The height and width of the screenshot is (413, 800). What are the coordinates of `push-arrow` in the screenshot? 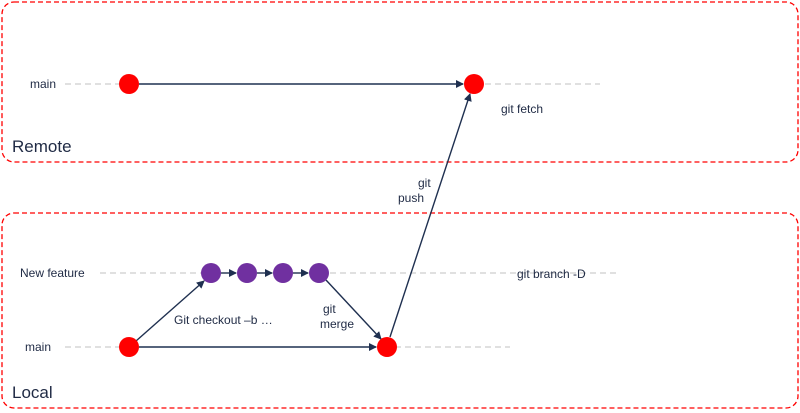 It's located at (430, 215).